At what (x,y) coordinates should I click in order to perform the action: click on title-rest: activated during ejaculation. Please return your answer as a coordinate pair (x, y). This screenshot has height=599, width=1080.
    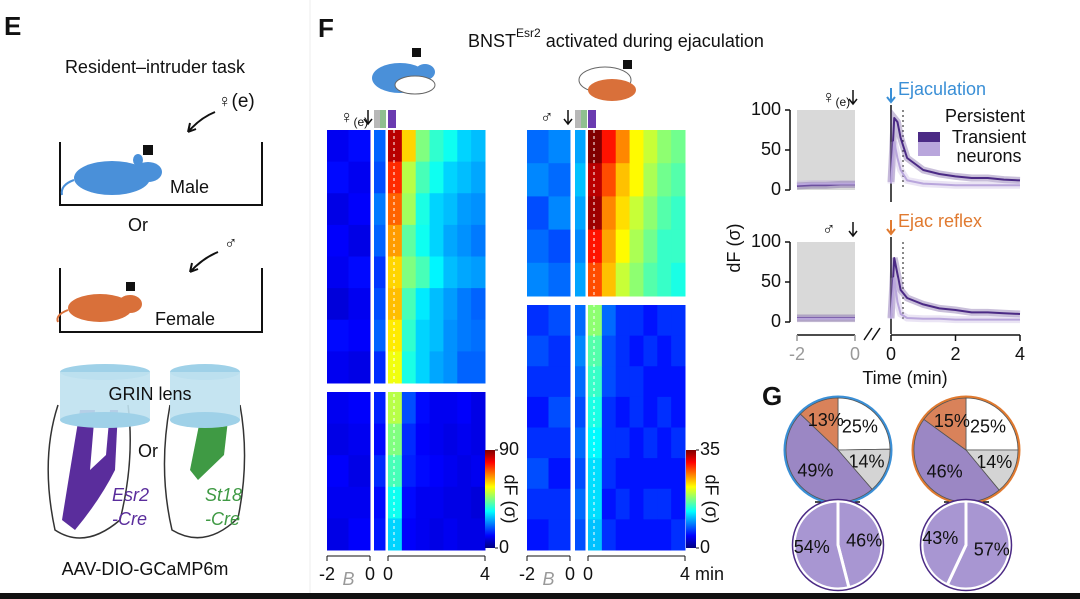
    Looking at the image, I should click on (652, 41).